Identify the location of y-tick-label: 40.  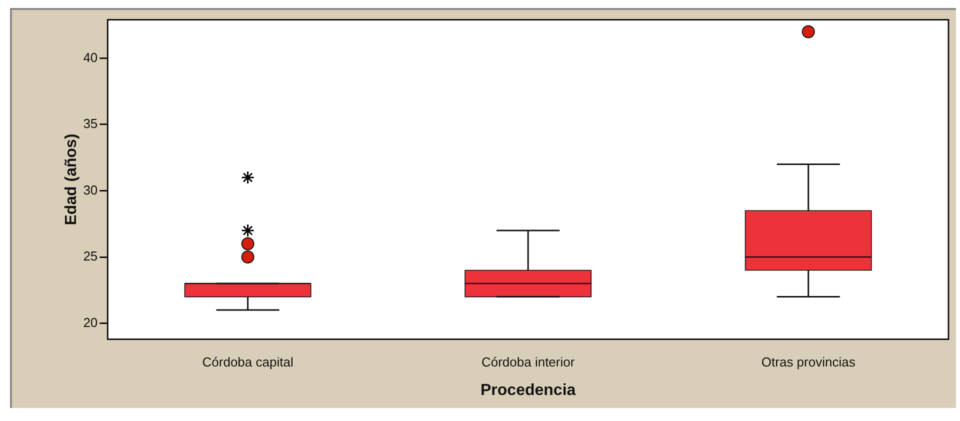
(90, 57).